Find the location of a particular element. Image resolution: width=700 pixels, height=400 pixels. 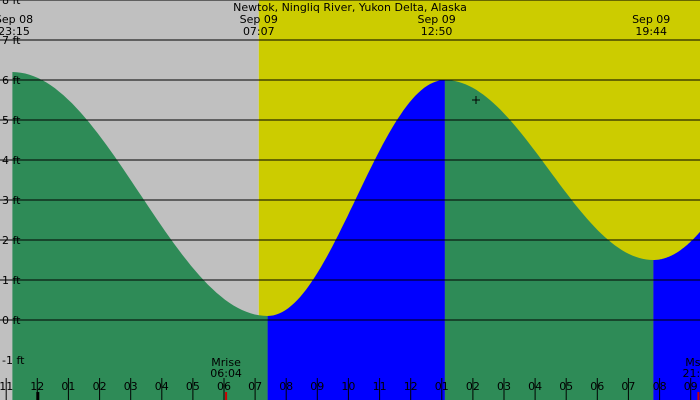

extreme-time-3: 19:44 is located at coordinates (651, 31).